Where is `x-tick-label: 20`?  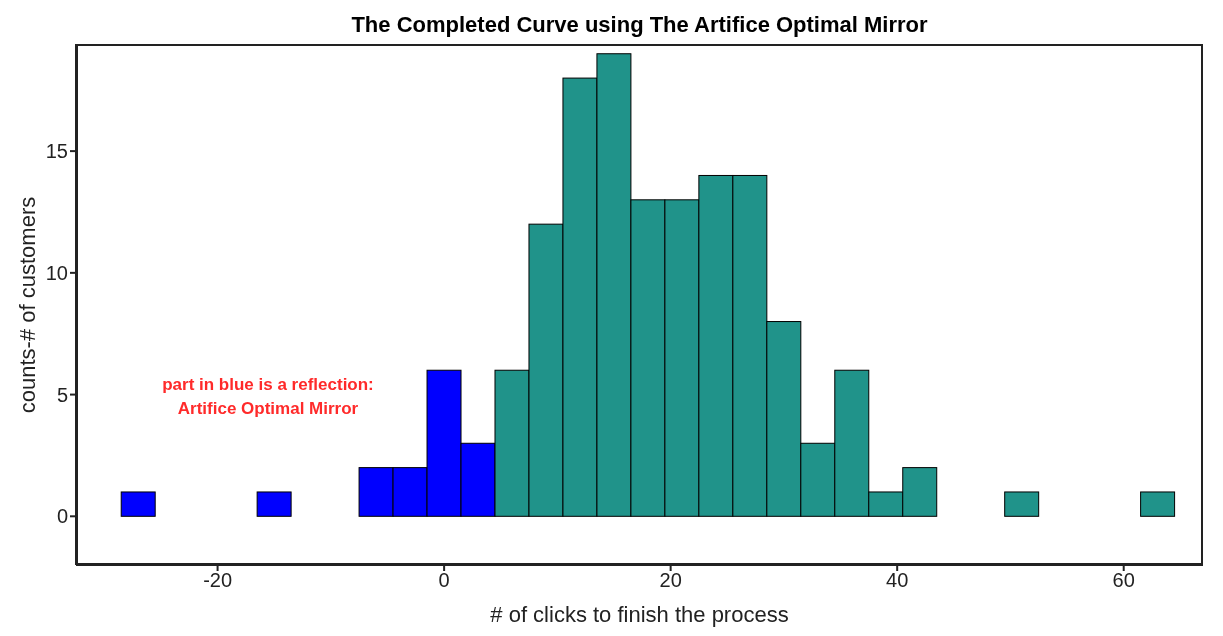
x-tick-label: 20 is located at coordinates (670, 580).